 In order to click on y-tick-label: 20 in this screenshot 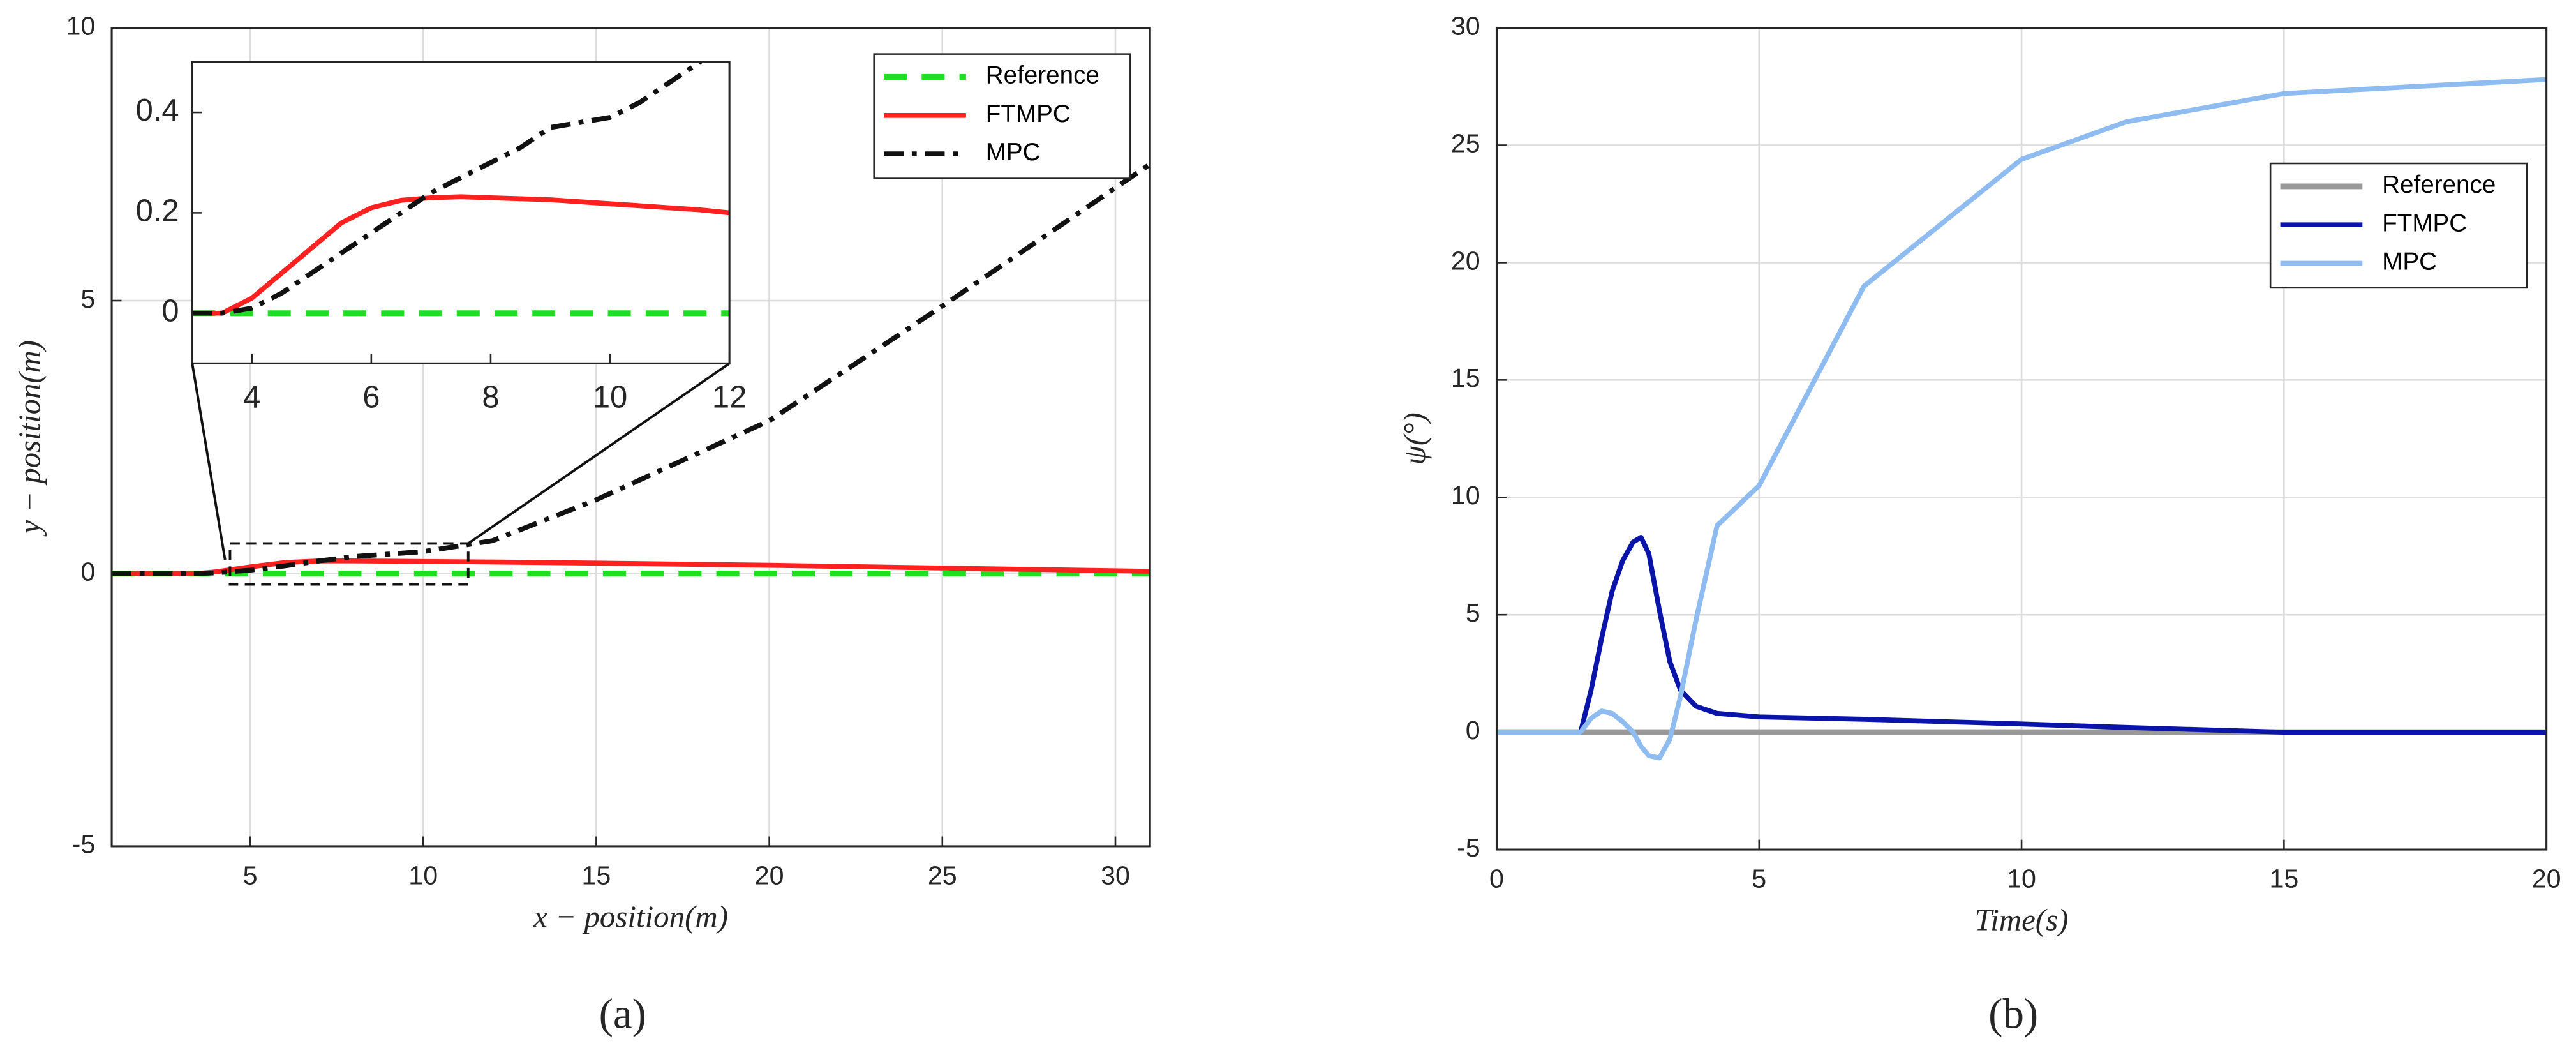, I will do `click(1465, 260)`.